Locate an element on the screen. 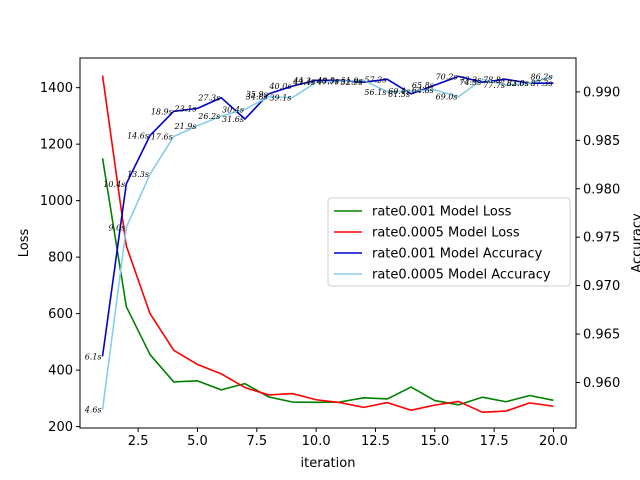  time-annotation: 56.1s is located at coordinates (375, 92).